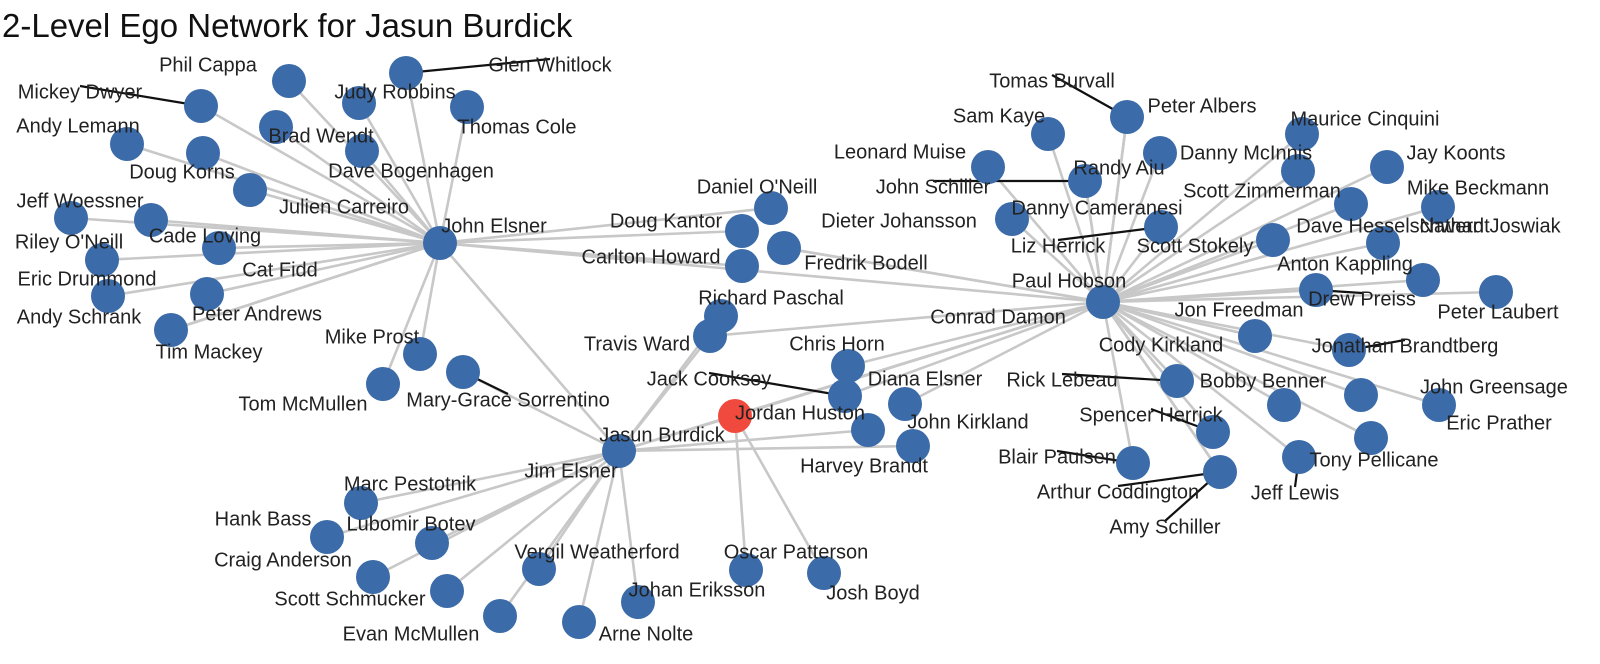  What do you see at coordinates (1169, 479) in the screenshot?
I see `label-leader-arthur-coddington` at bounding box center [1169, 479].